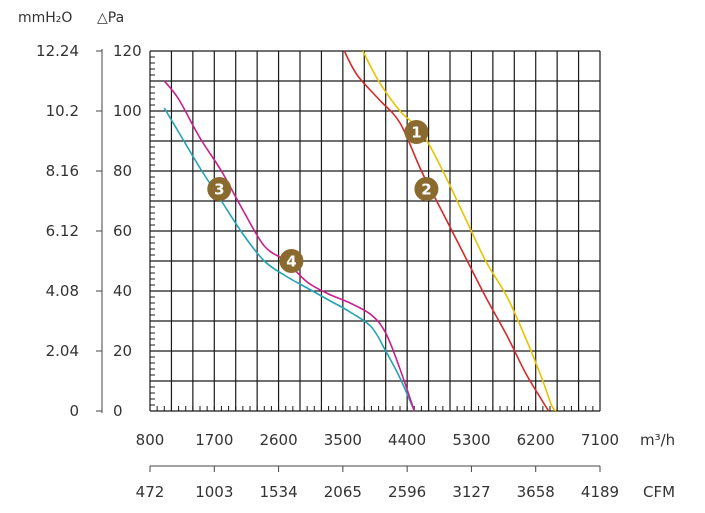 This screenshot has height=513, width=705. I want to click on x-tick-label-m3h: 6200, so click(536, 440).